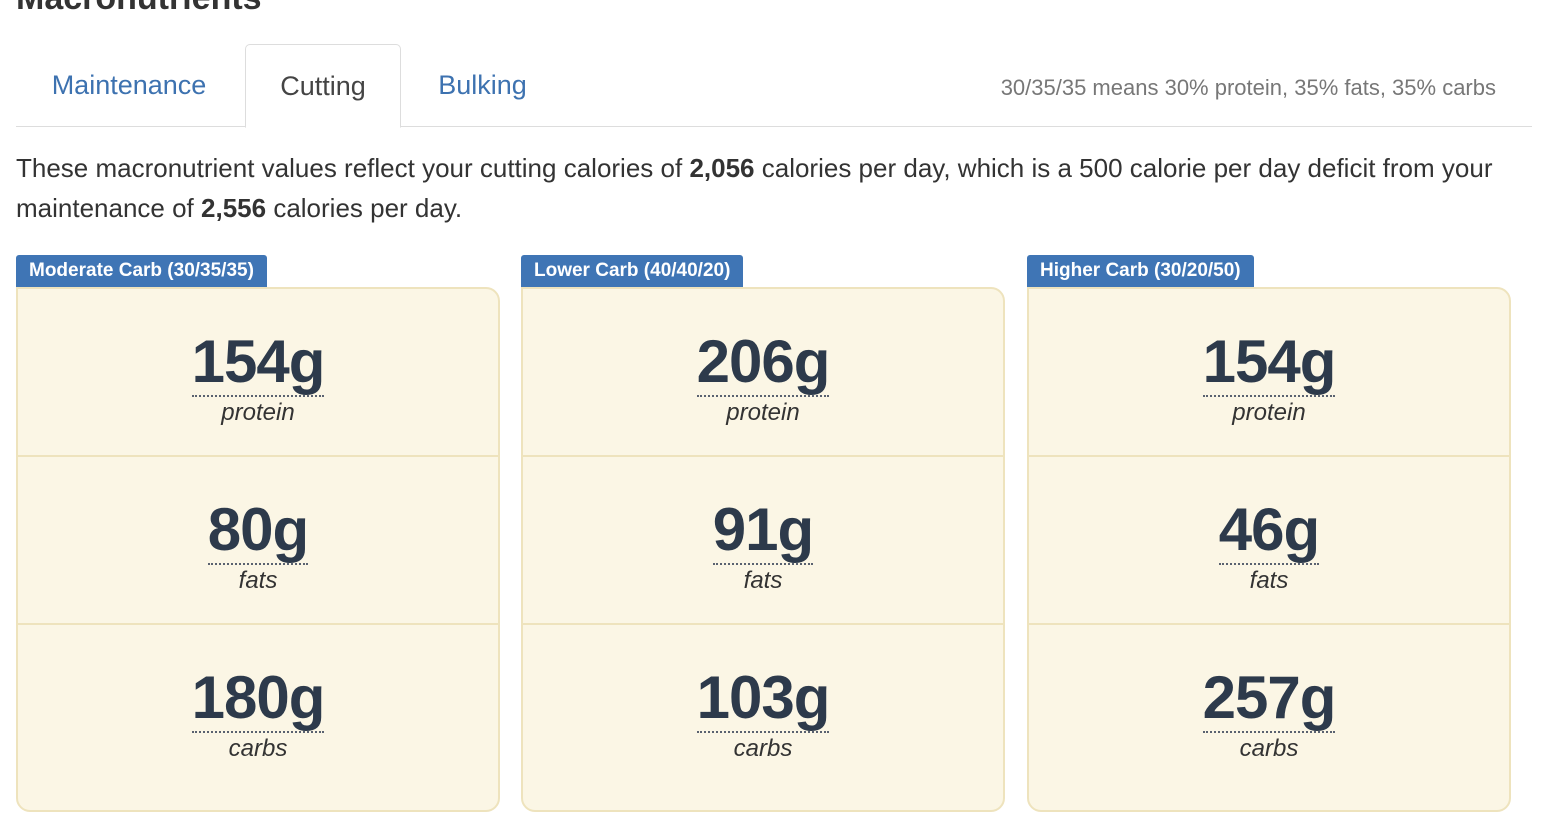 The height and width of the screenshot is (830, 1542). I want to click on macro-row-fats: 80g fats, so click(258, 541).